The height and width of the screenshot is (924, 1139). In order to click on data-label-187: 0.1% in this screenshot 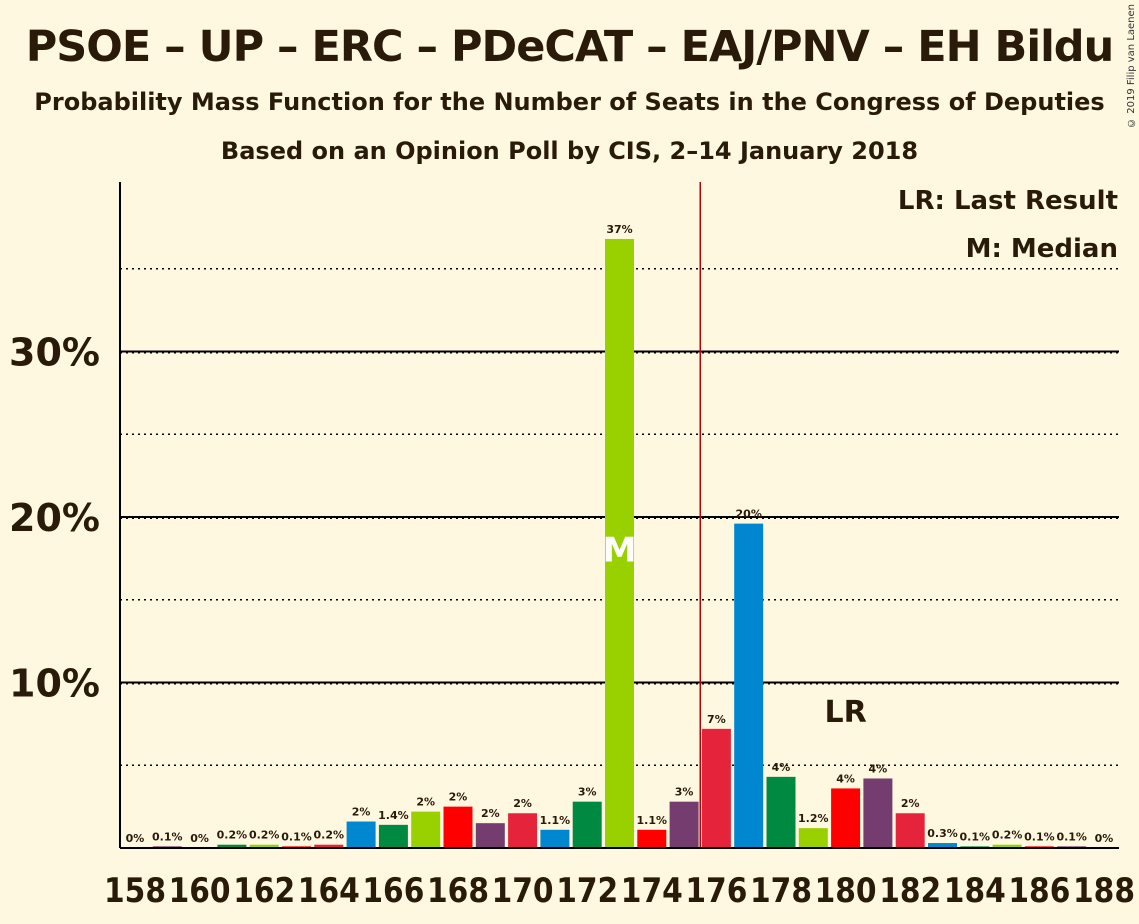, I will do `click(1071, 836)`.